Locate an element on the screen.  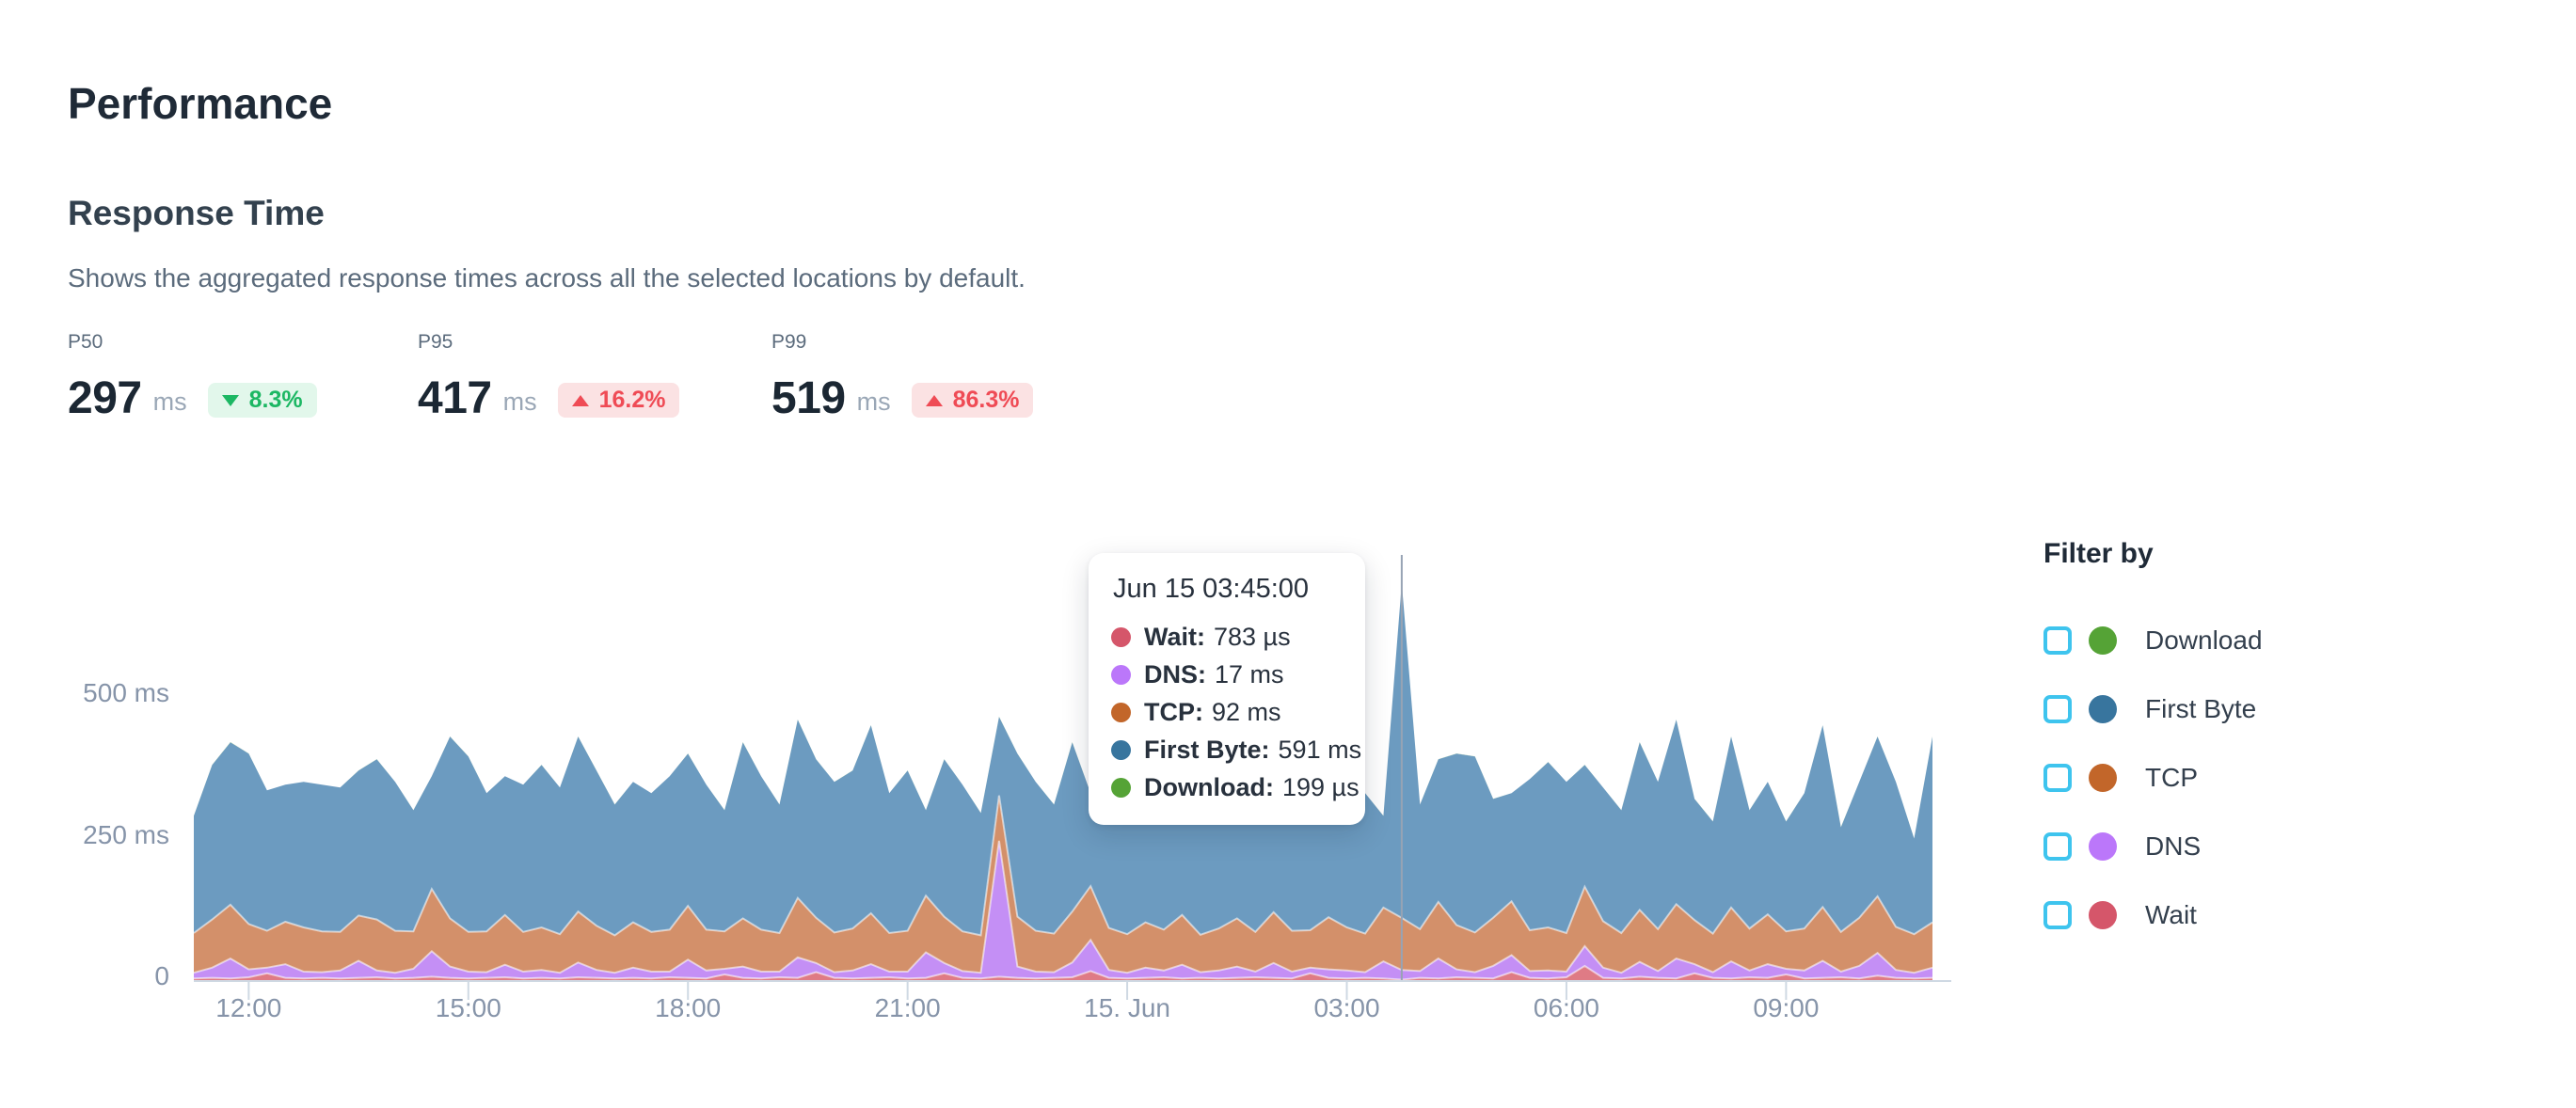
chart-x-axis-label: 15:00 is located at coordinates (468, 1007).